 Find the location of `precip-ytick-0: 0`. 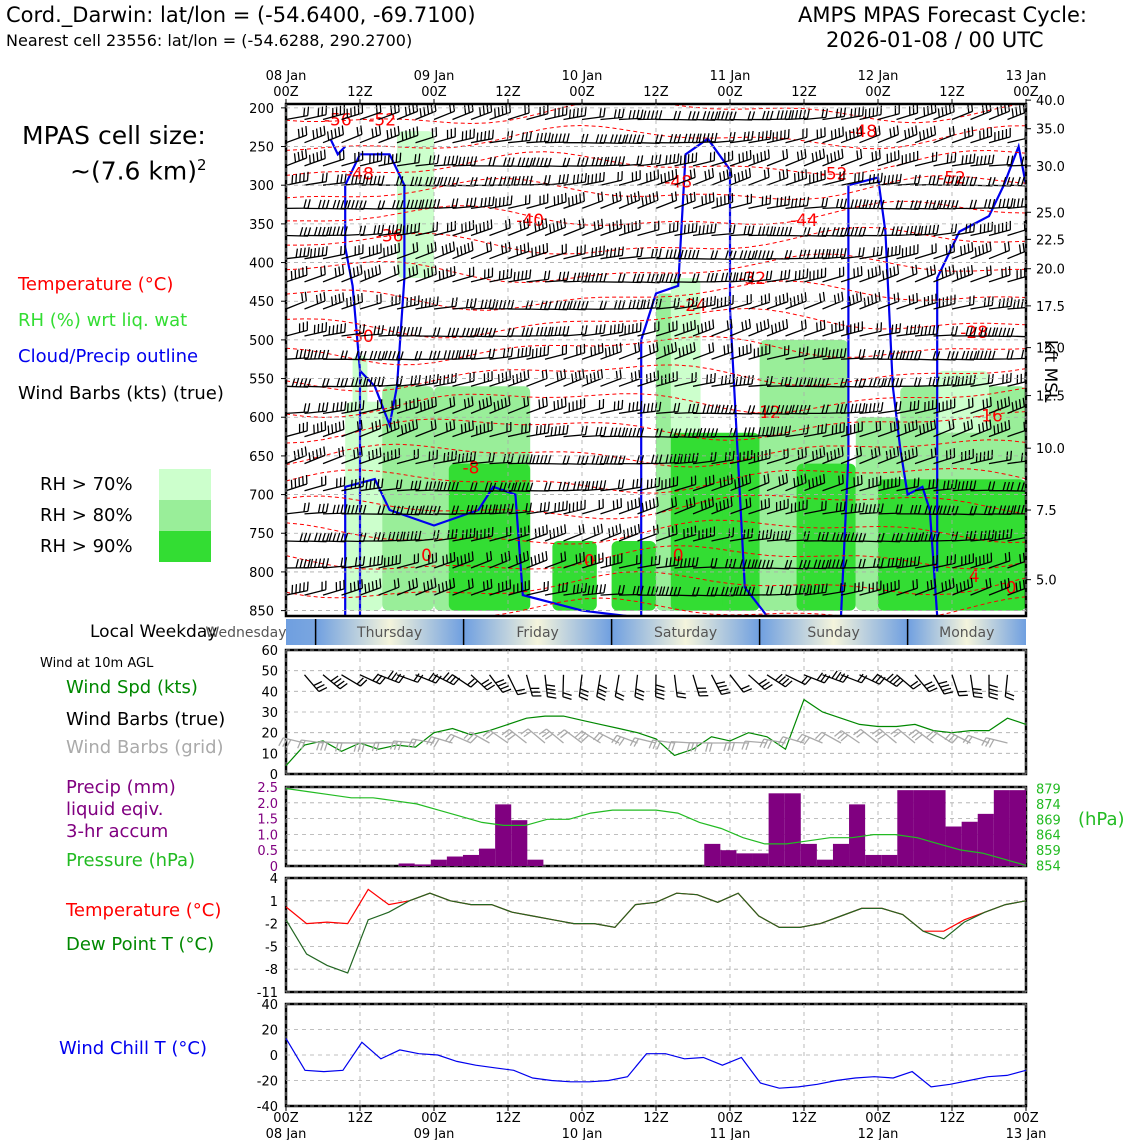

precip-ytick-0: 0 is located at coordinates (274, 867).